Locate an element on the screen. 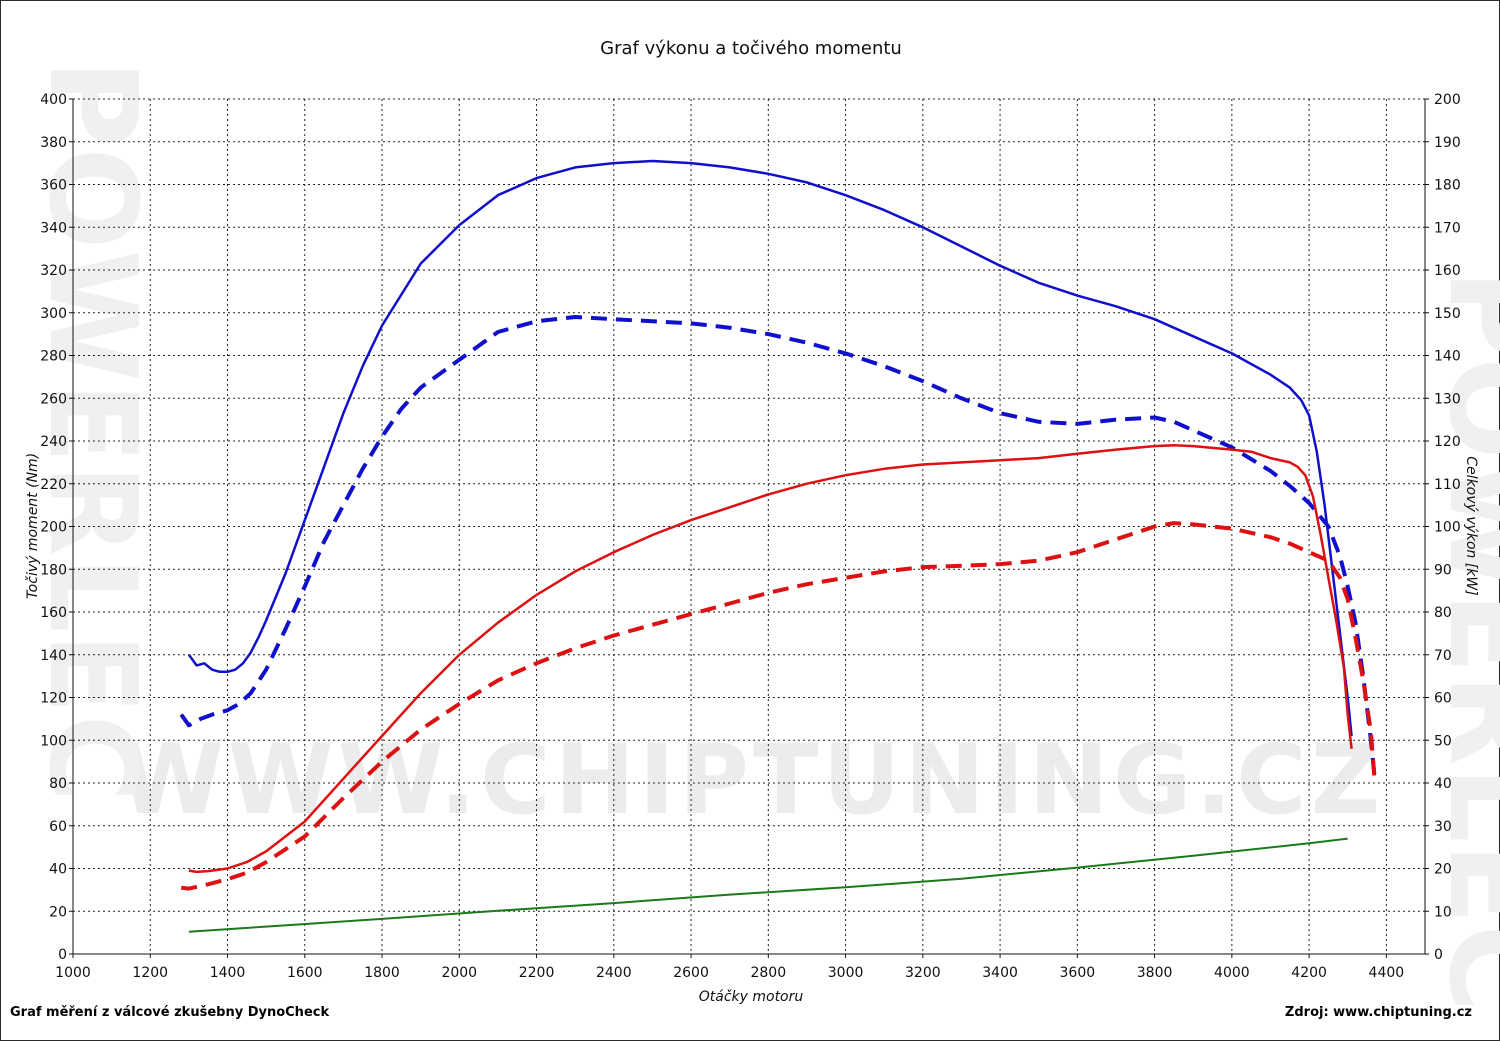 Image resolution: width=1500 pixels, height=1042 pixels. y-tick-label-left: 160 is located at coordinates (53, 613).